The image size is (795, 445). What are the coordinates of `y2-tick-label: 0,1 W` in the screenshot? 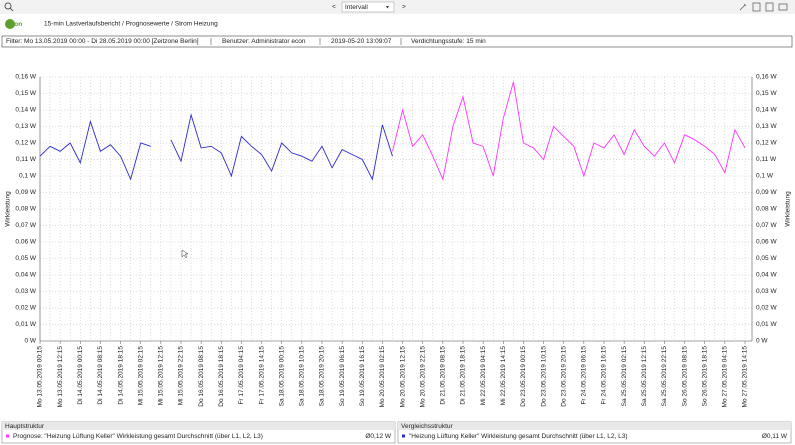 It's located at (765, 176).